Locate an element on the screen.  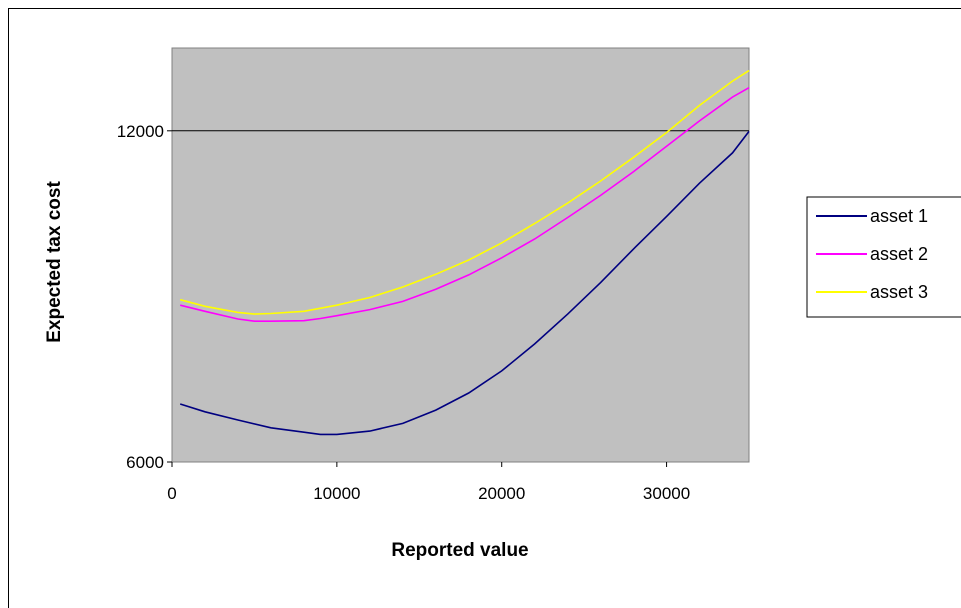
x-tick-label: 0 is located at coordinates (171, 493).